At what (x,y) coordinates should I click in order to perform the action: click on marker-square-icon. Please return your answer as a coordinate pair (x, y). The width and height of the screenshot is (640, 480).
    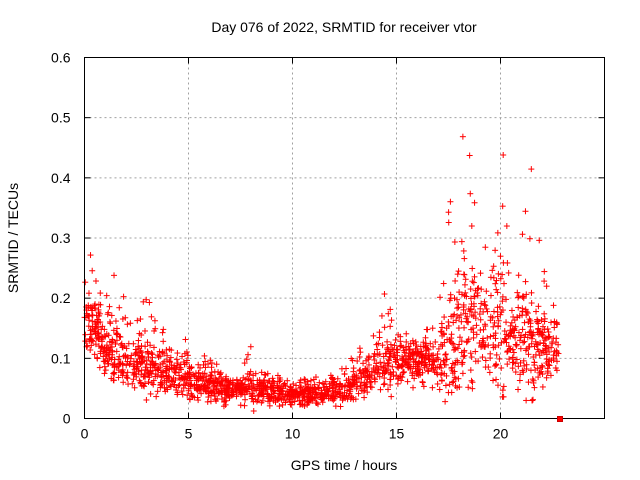
    Looking at the image, I should click on (560, 419).